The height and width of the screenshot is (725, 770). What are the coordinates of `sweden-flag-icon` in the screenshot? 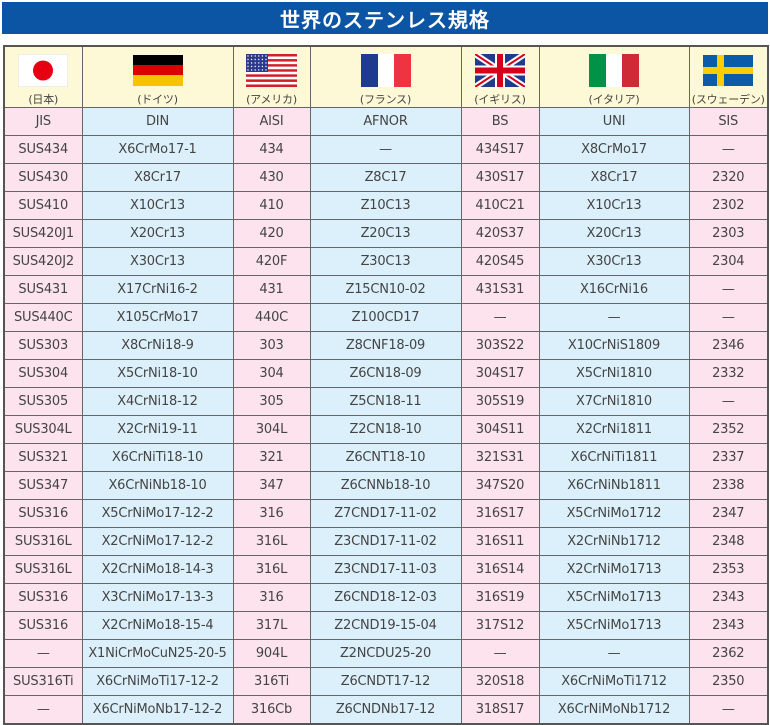 It's located at (728, 70).